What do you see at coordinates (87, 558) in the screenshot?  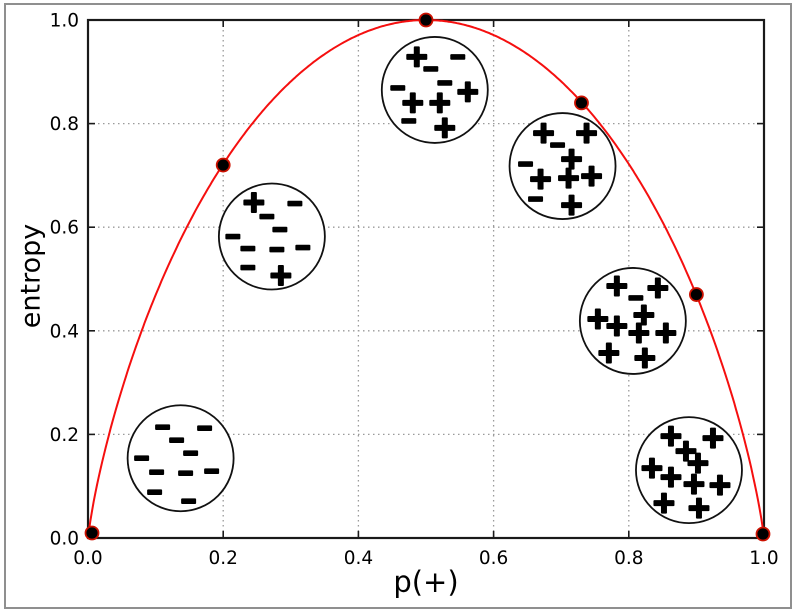 I see `x-tick-label: 0.0` at bounding box center [87, 558].